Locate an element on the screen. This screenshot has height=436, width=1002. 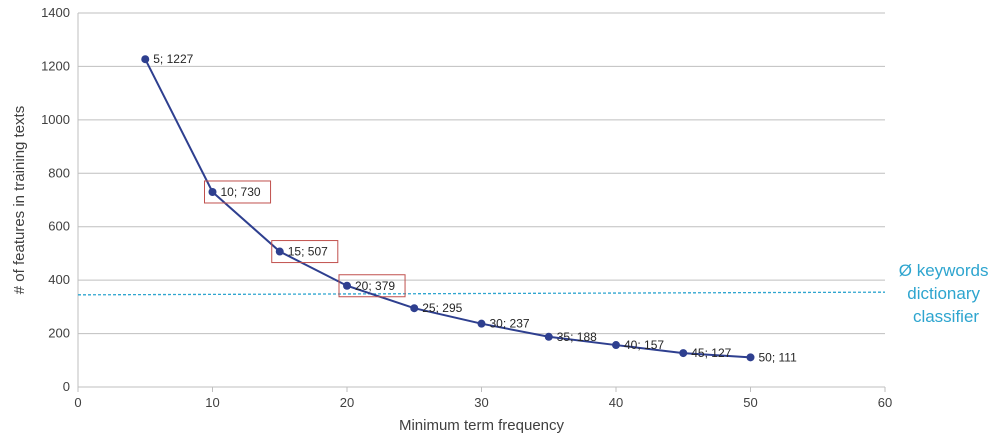
y-tick-label-0: 0 is located at coordinates (66, 386).